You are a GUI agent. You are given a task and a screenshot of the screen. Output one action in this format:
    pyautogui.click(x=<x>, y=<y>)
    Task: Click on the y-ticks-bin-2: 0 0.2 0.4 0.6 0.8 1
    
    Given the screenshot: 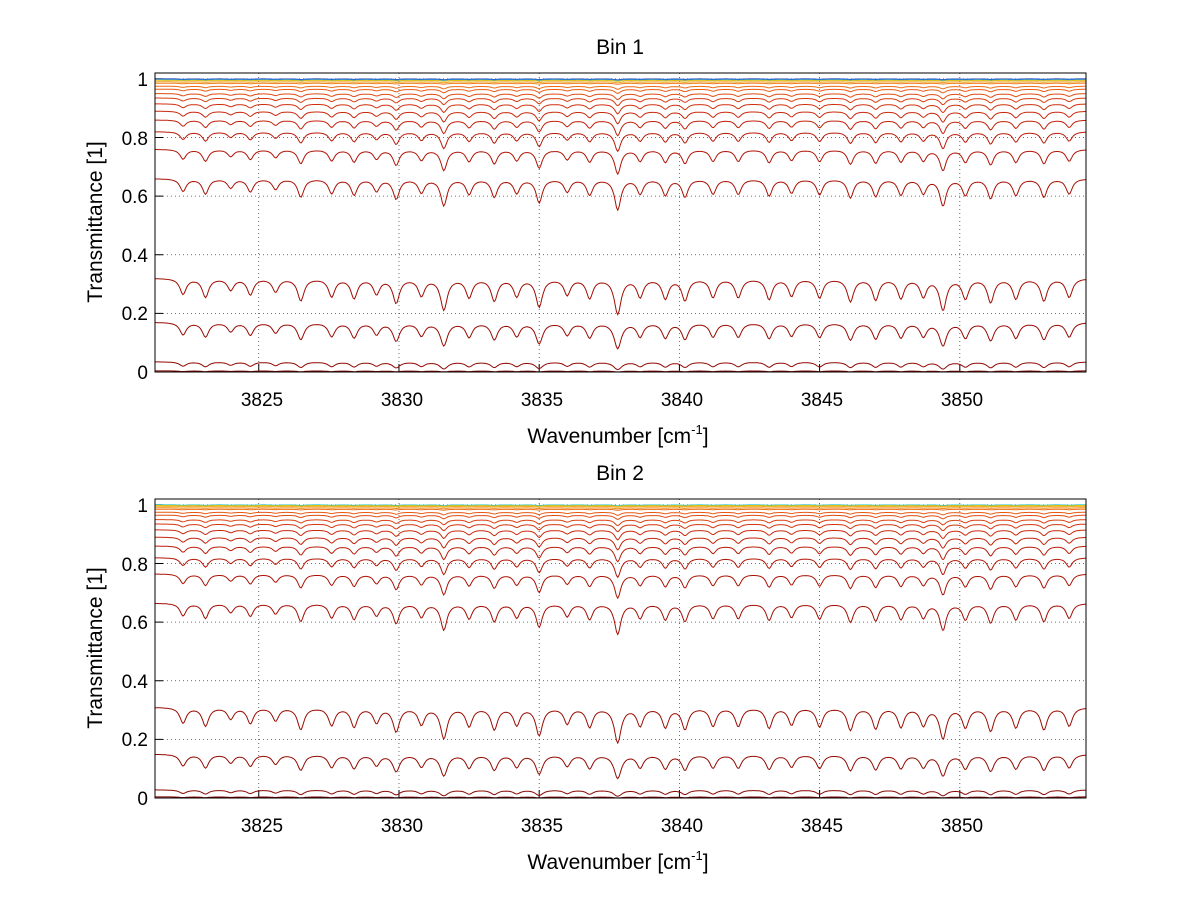 What is the action you would take?
    pyautogui.click(x=135, y=653)
    